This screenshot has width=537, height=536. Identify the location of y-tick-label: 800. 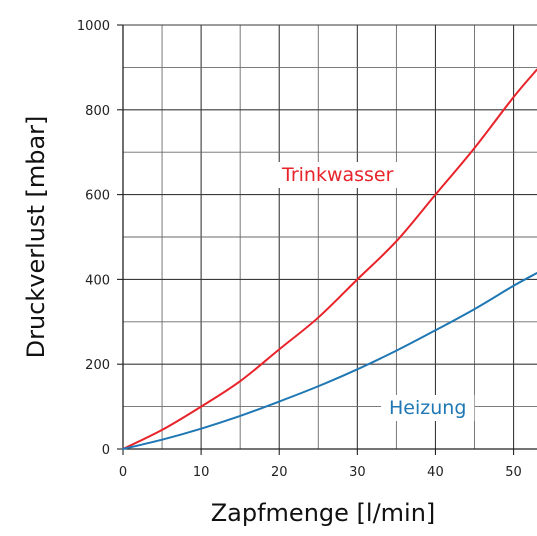
(97, 111).